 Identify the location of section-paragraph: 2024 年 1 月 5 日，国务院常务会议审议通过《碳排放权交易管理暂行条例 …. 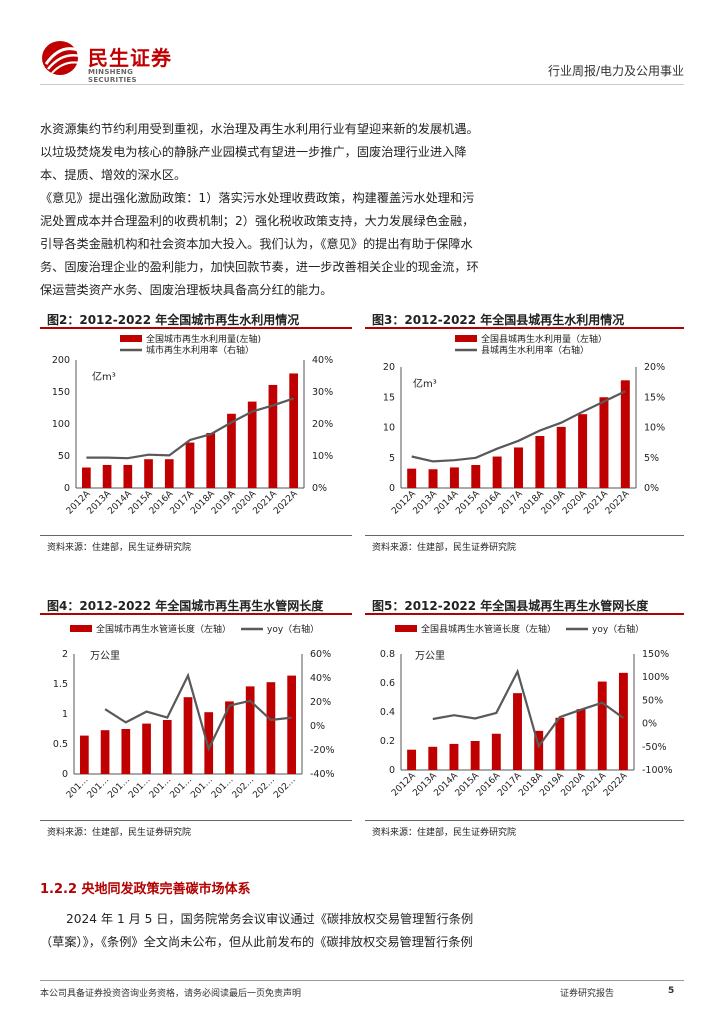
(362, 931).